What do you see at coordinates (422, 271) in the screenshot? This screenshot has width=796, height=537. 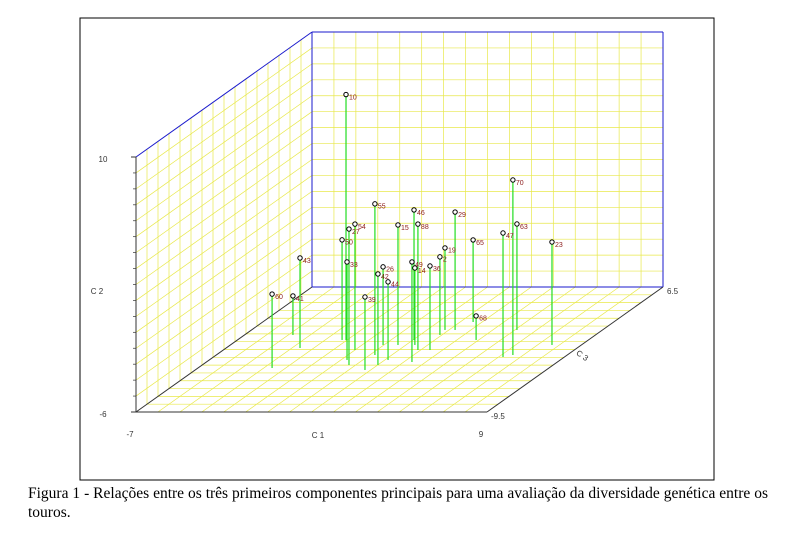 I see `point-label: 14` at bounding box center [422, 271].